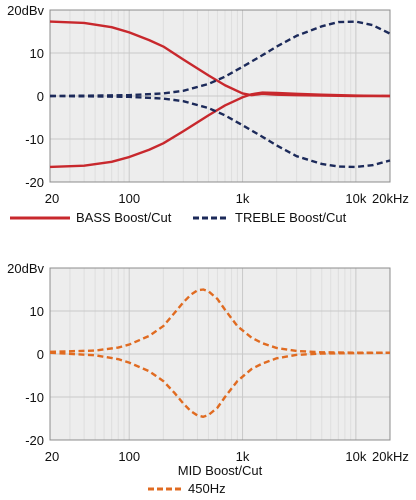 The image size is (416, 500). Describe the element at coordinates (220, 470) in the screenshot. I see `chart-title: MID Boost/Cut` at that location.